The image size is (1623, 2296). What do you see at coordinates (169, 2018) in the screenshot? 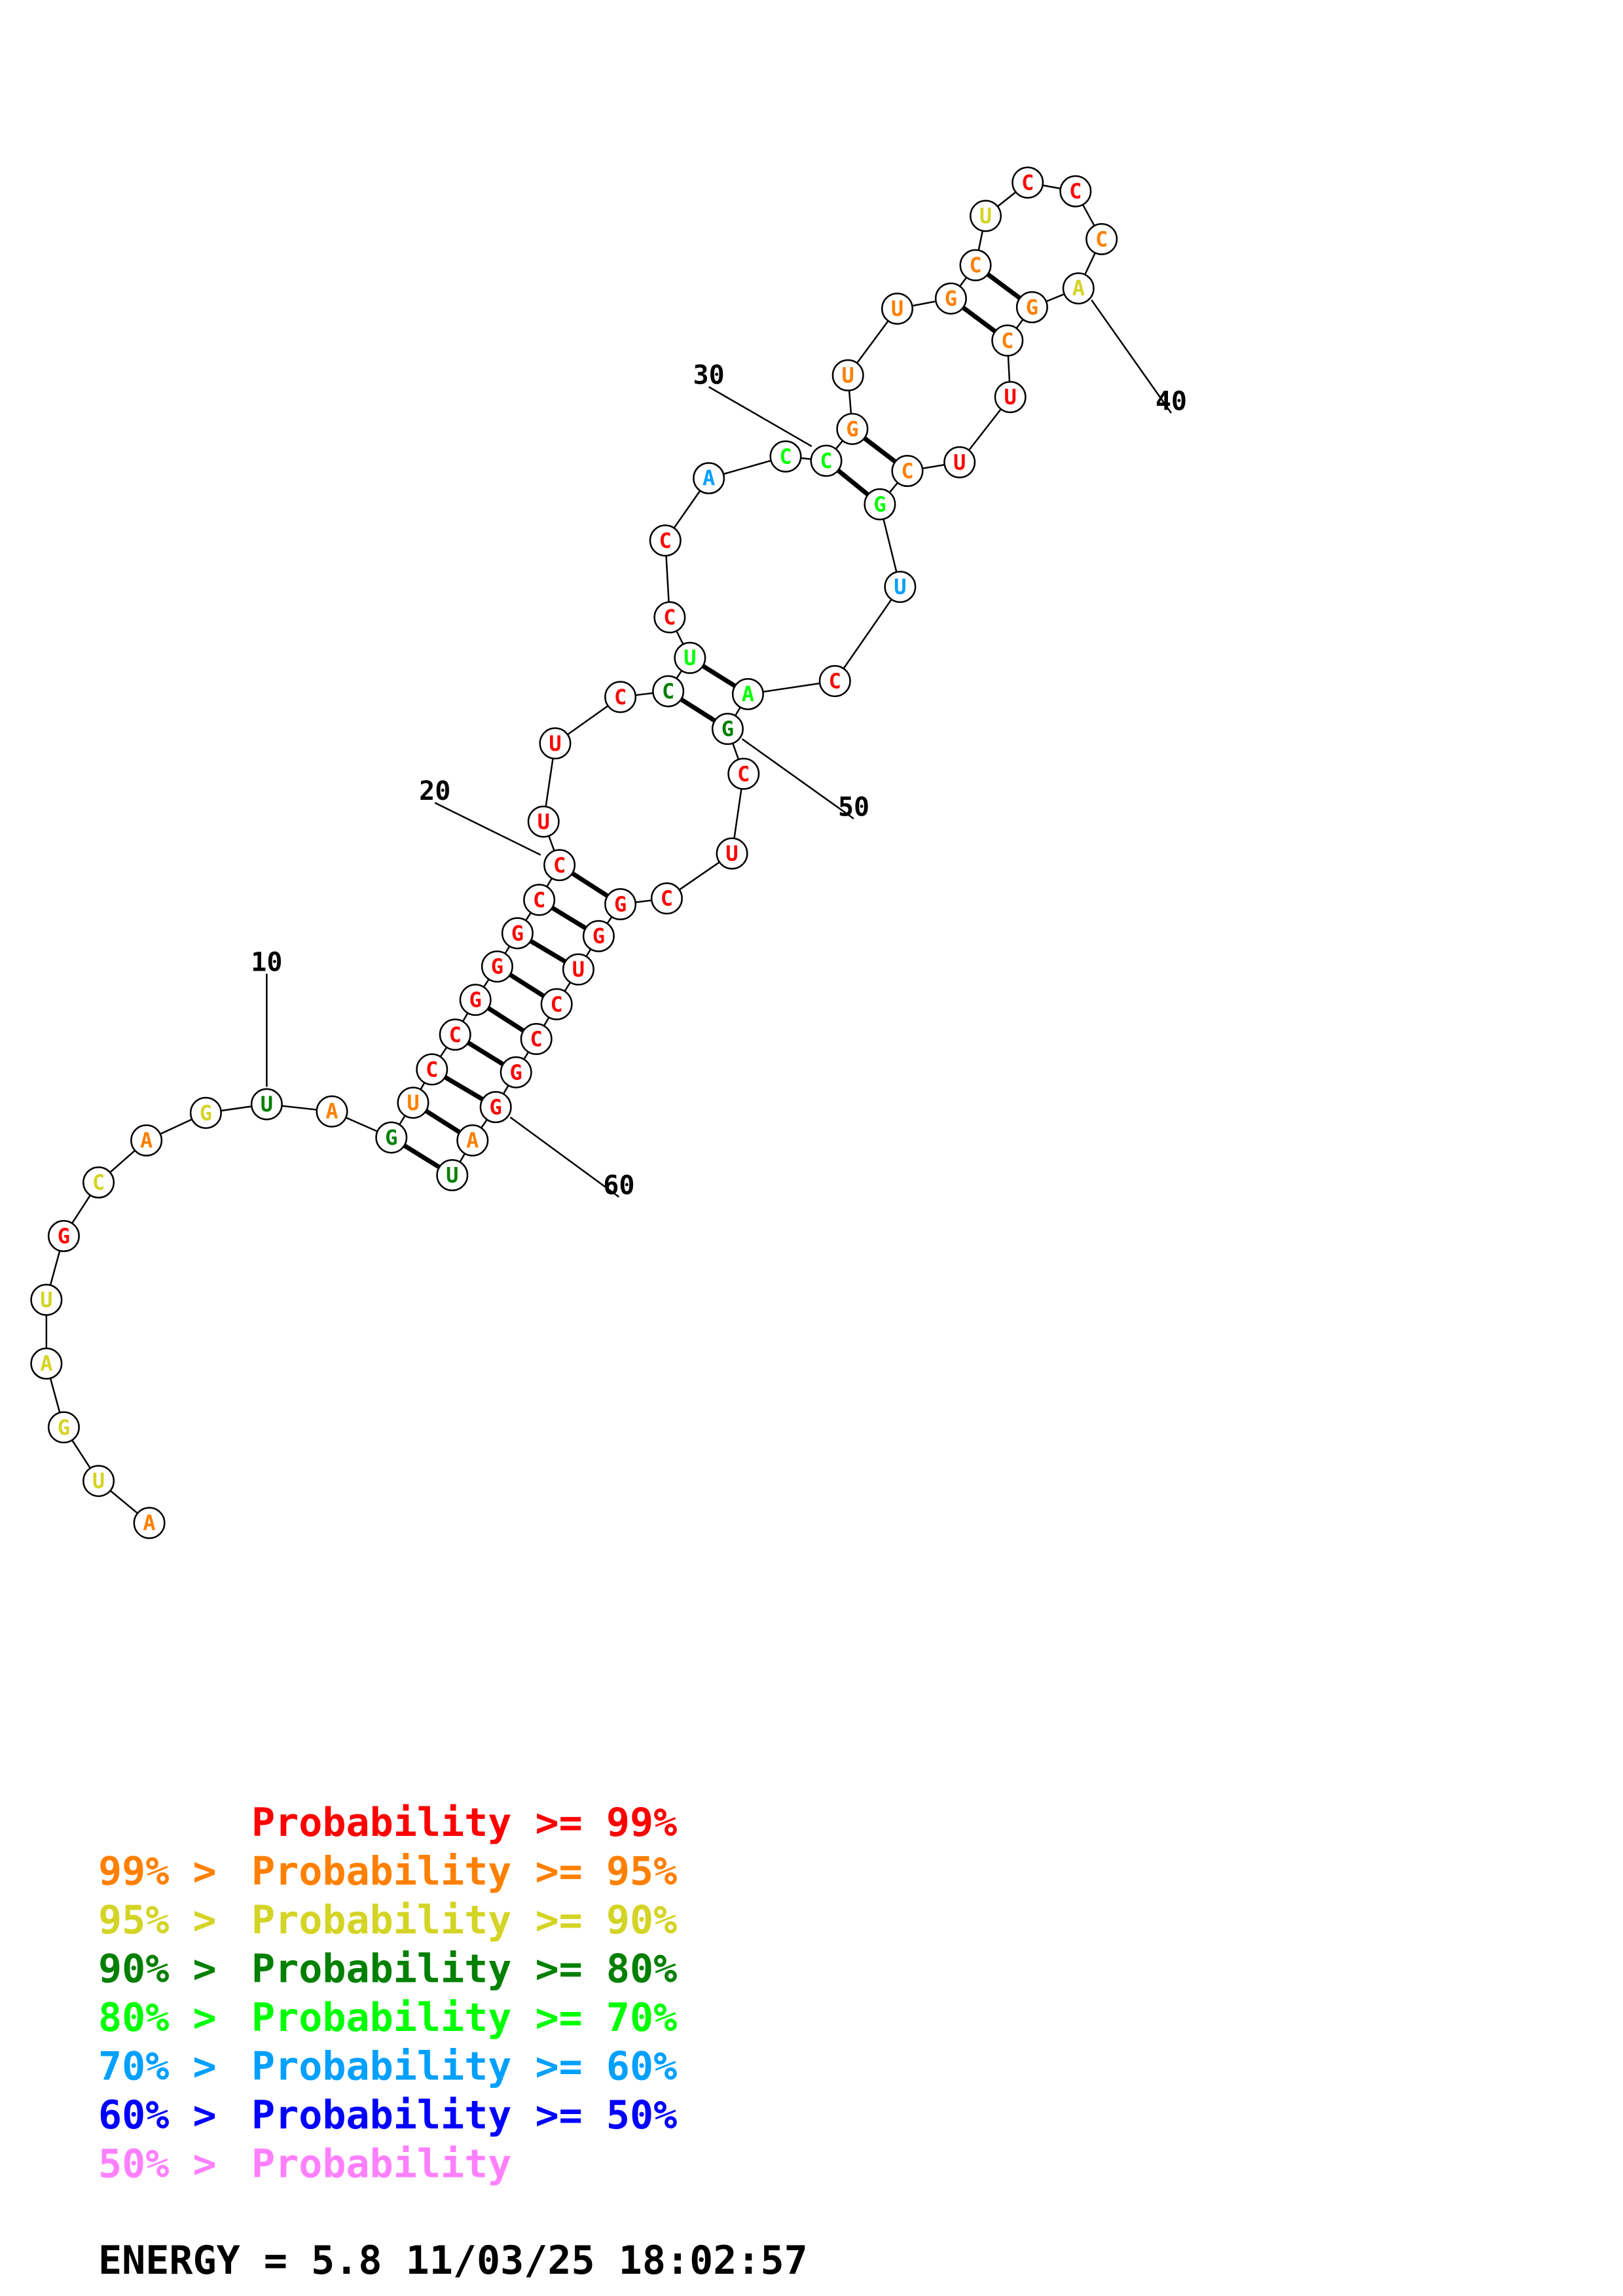
I see `legend-prefix: 80% >` at bounding box center [169, 2018].